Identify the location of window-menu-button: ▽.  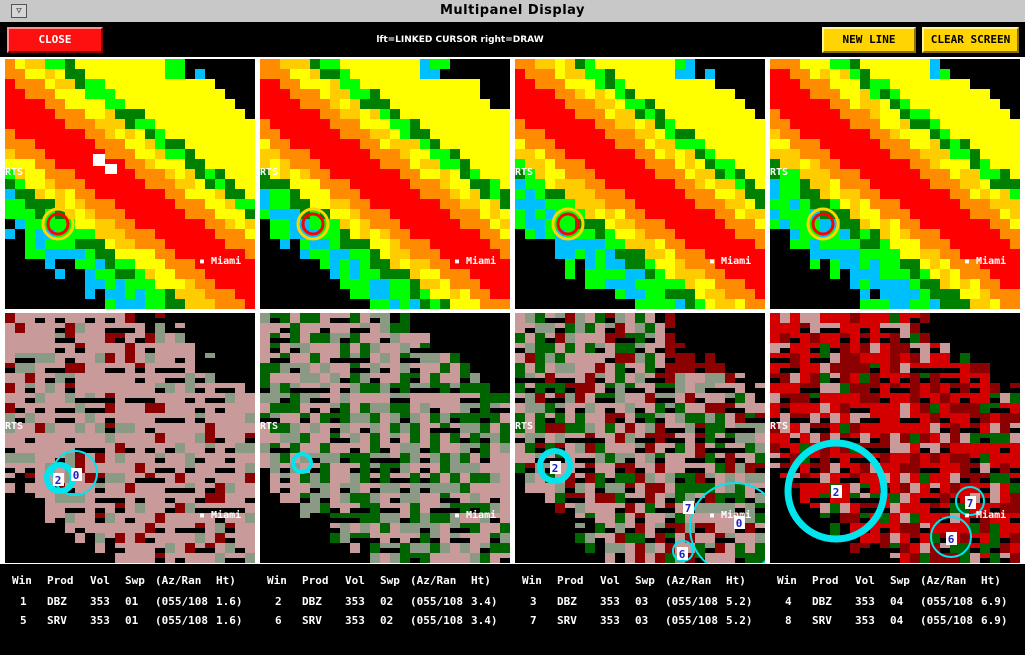
(19, 11).